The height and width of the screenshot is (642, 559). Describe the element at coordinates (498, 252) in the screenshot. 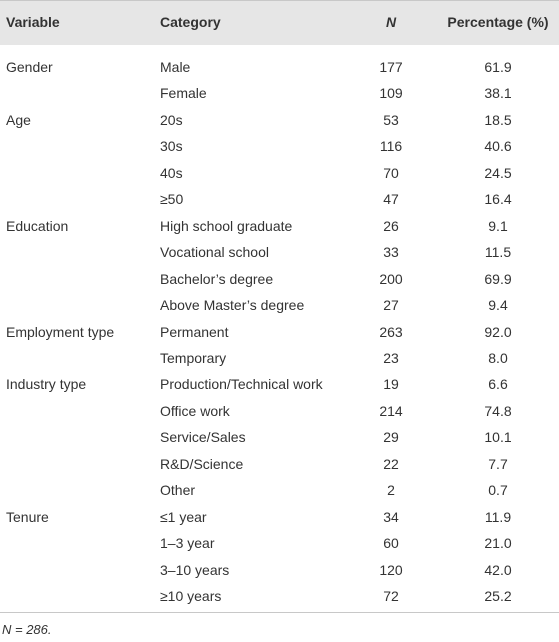

I see `percentage-cell: 11.5` at that location.